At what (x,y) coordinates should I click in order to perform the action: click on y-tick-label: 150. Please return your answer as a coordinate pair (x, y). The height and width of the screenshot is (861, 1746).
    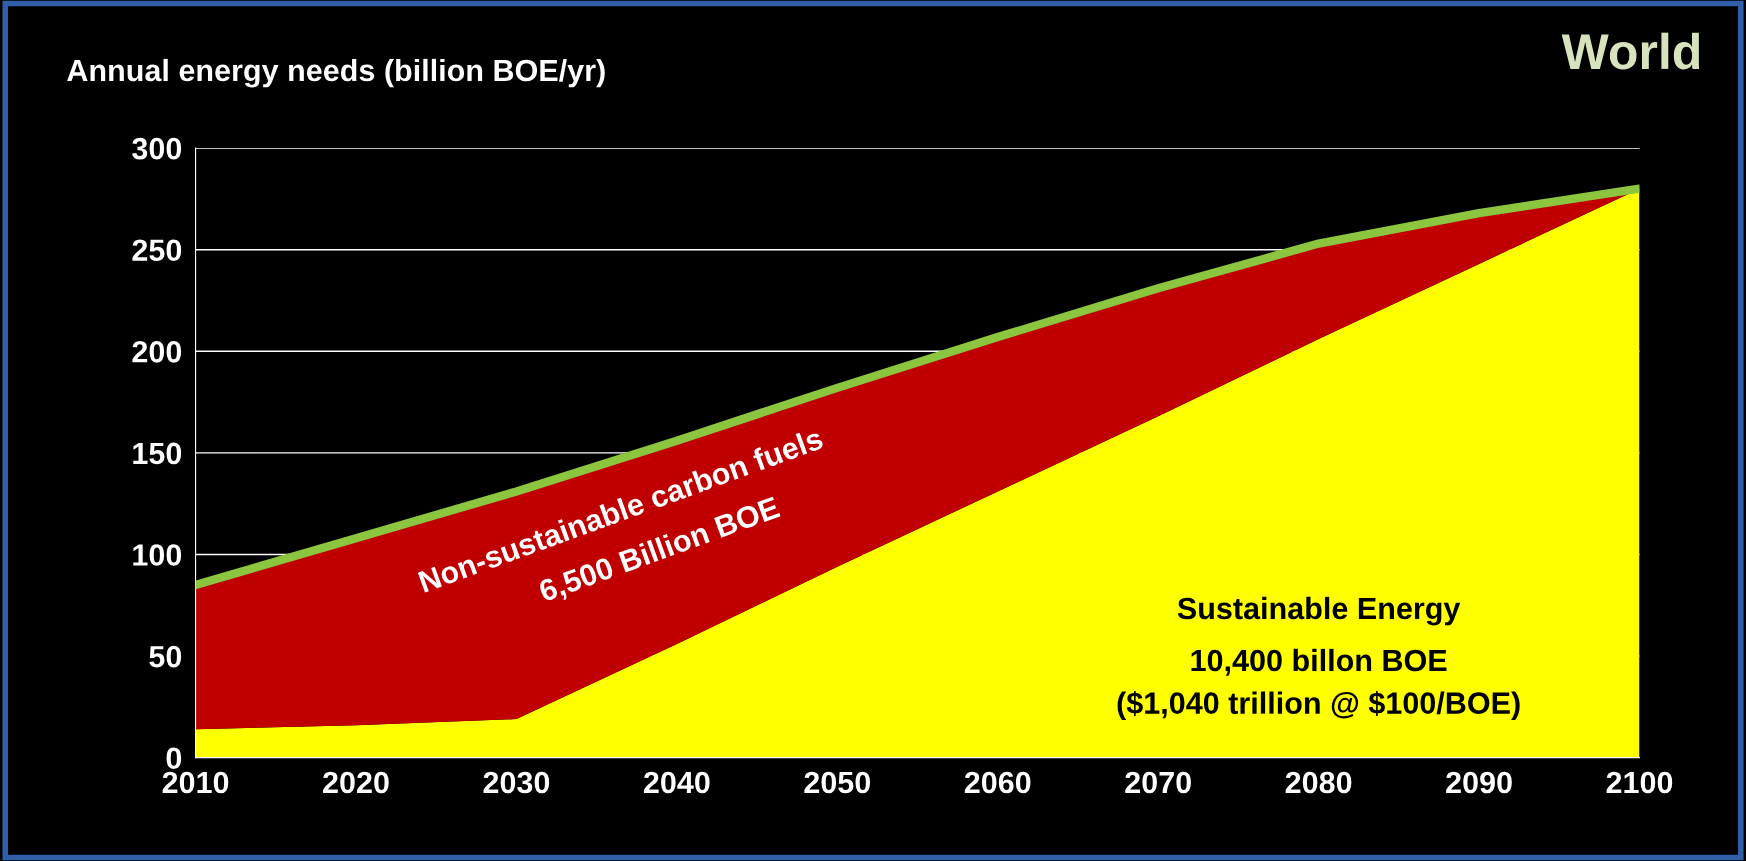
    Looking at the image, I should click on (157, 453).